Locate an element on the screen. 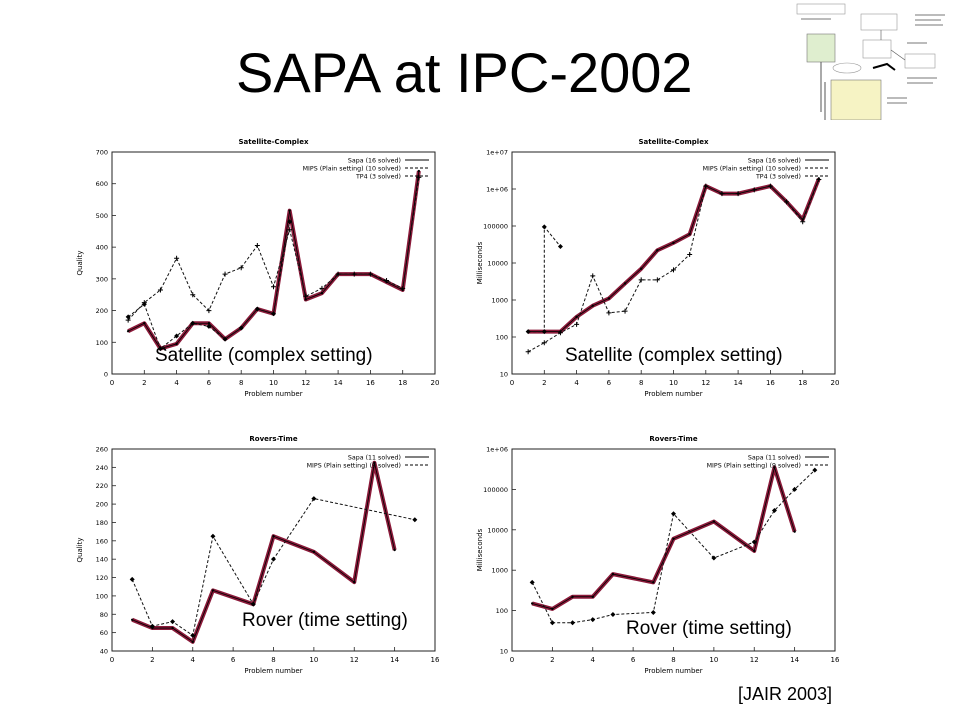  legend-label: TP4 (3 solved) is located at coordinates (378, 177).